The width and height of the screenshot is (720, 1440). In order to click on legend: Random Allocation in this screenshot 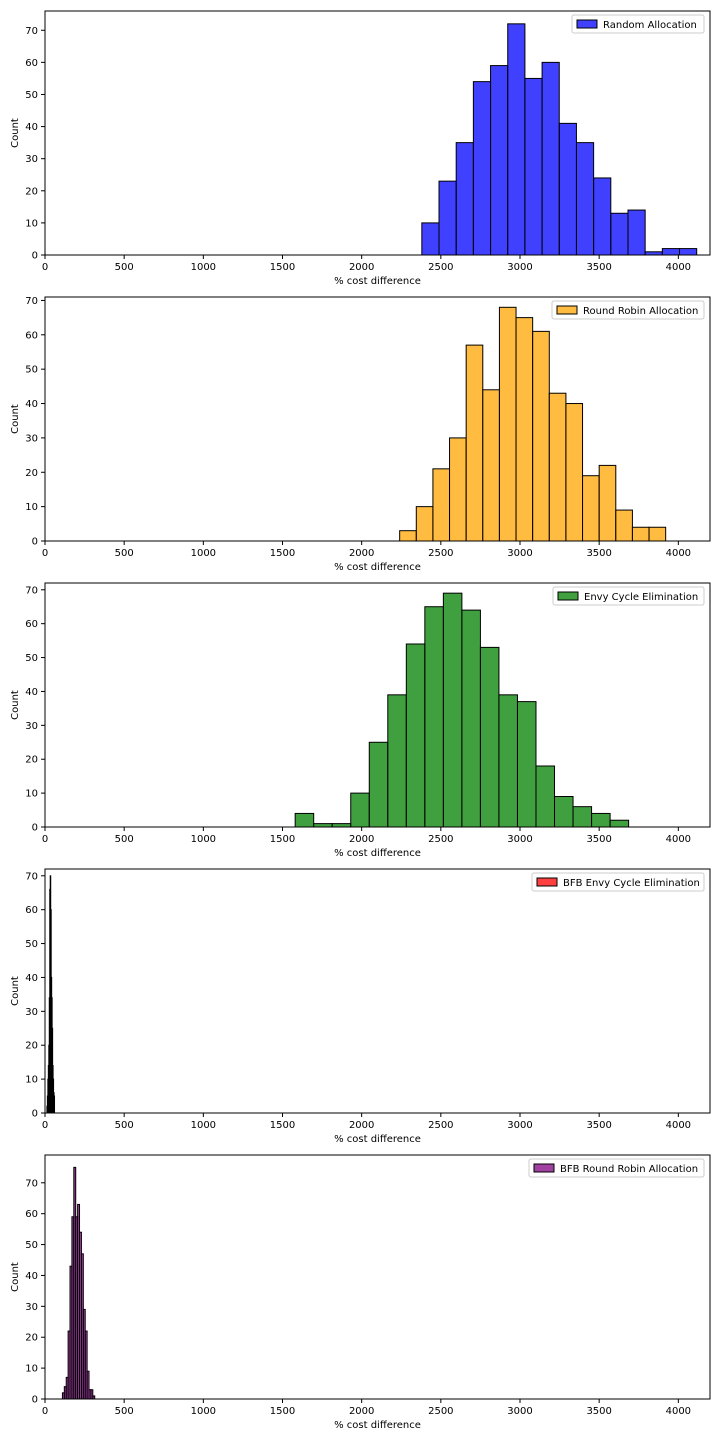, I will do `click(638, 24)`.